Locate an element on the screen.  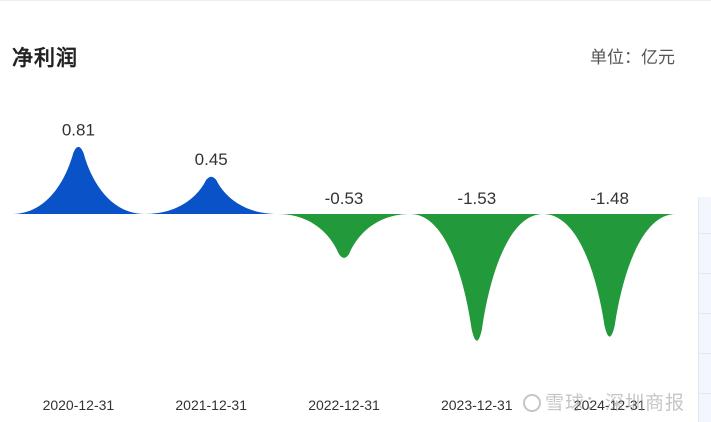
data-label: -1.53 is located at coordinates (476, 198).